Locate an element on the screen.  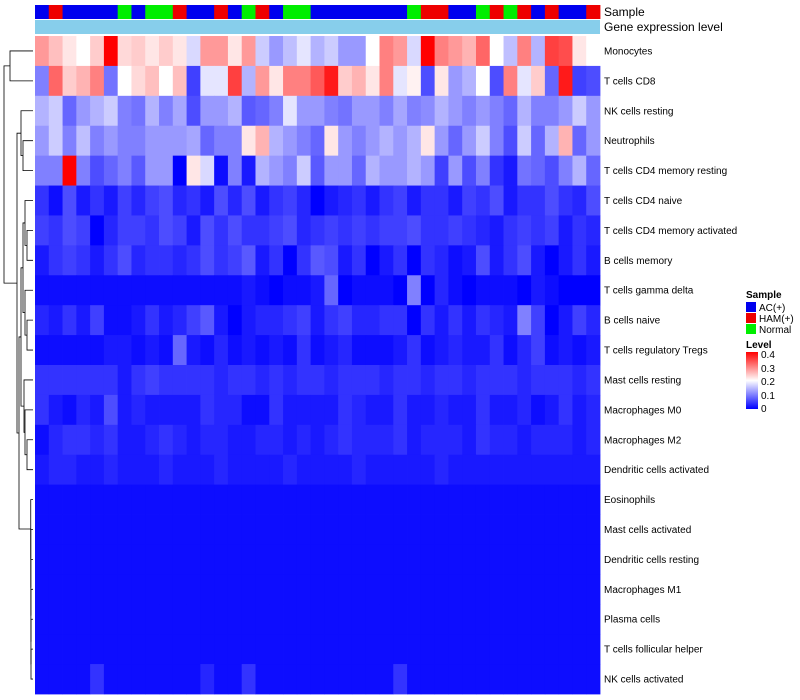
row-label: T cells follicular helper is located at coordinates (653, 650).